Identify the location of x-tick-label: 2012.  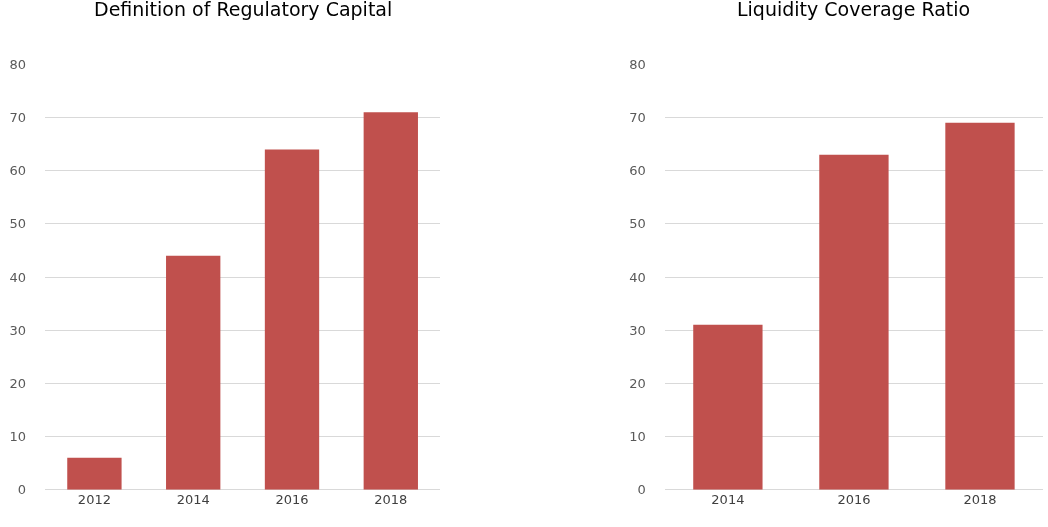
(94, 499).